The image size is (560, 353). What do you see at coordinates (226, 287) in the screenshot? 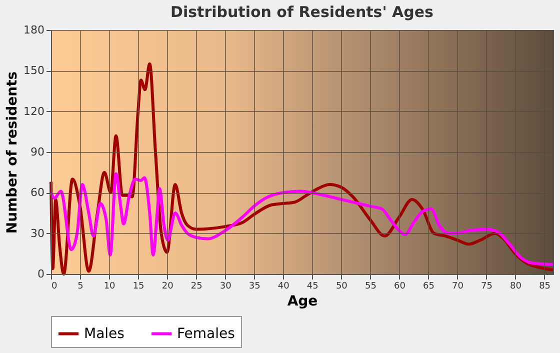
I see `x-tick-label: 30` at bounding box center [226, 287].